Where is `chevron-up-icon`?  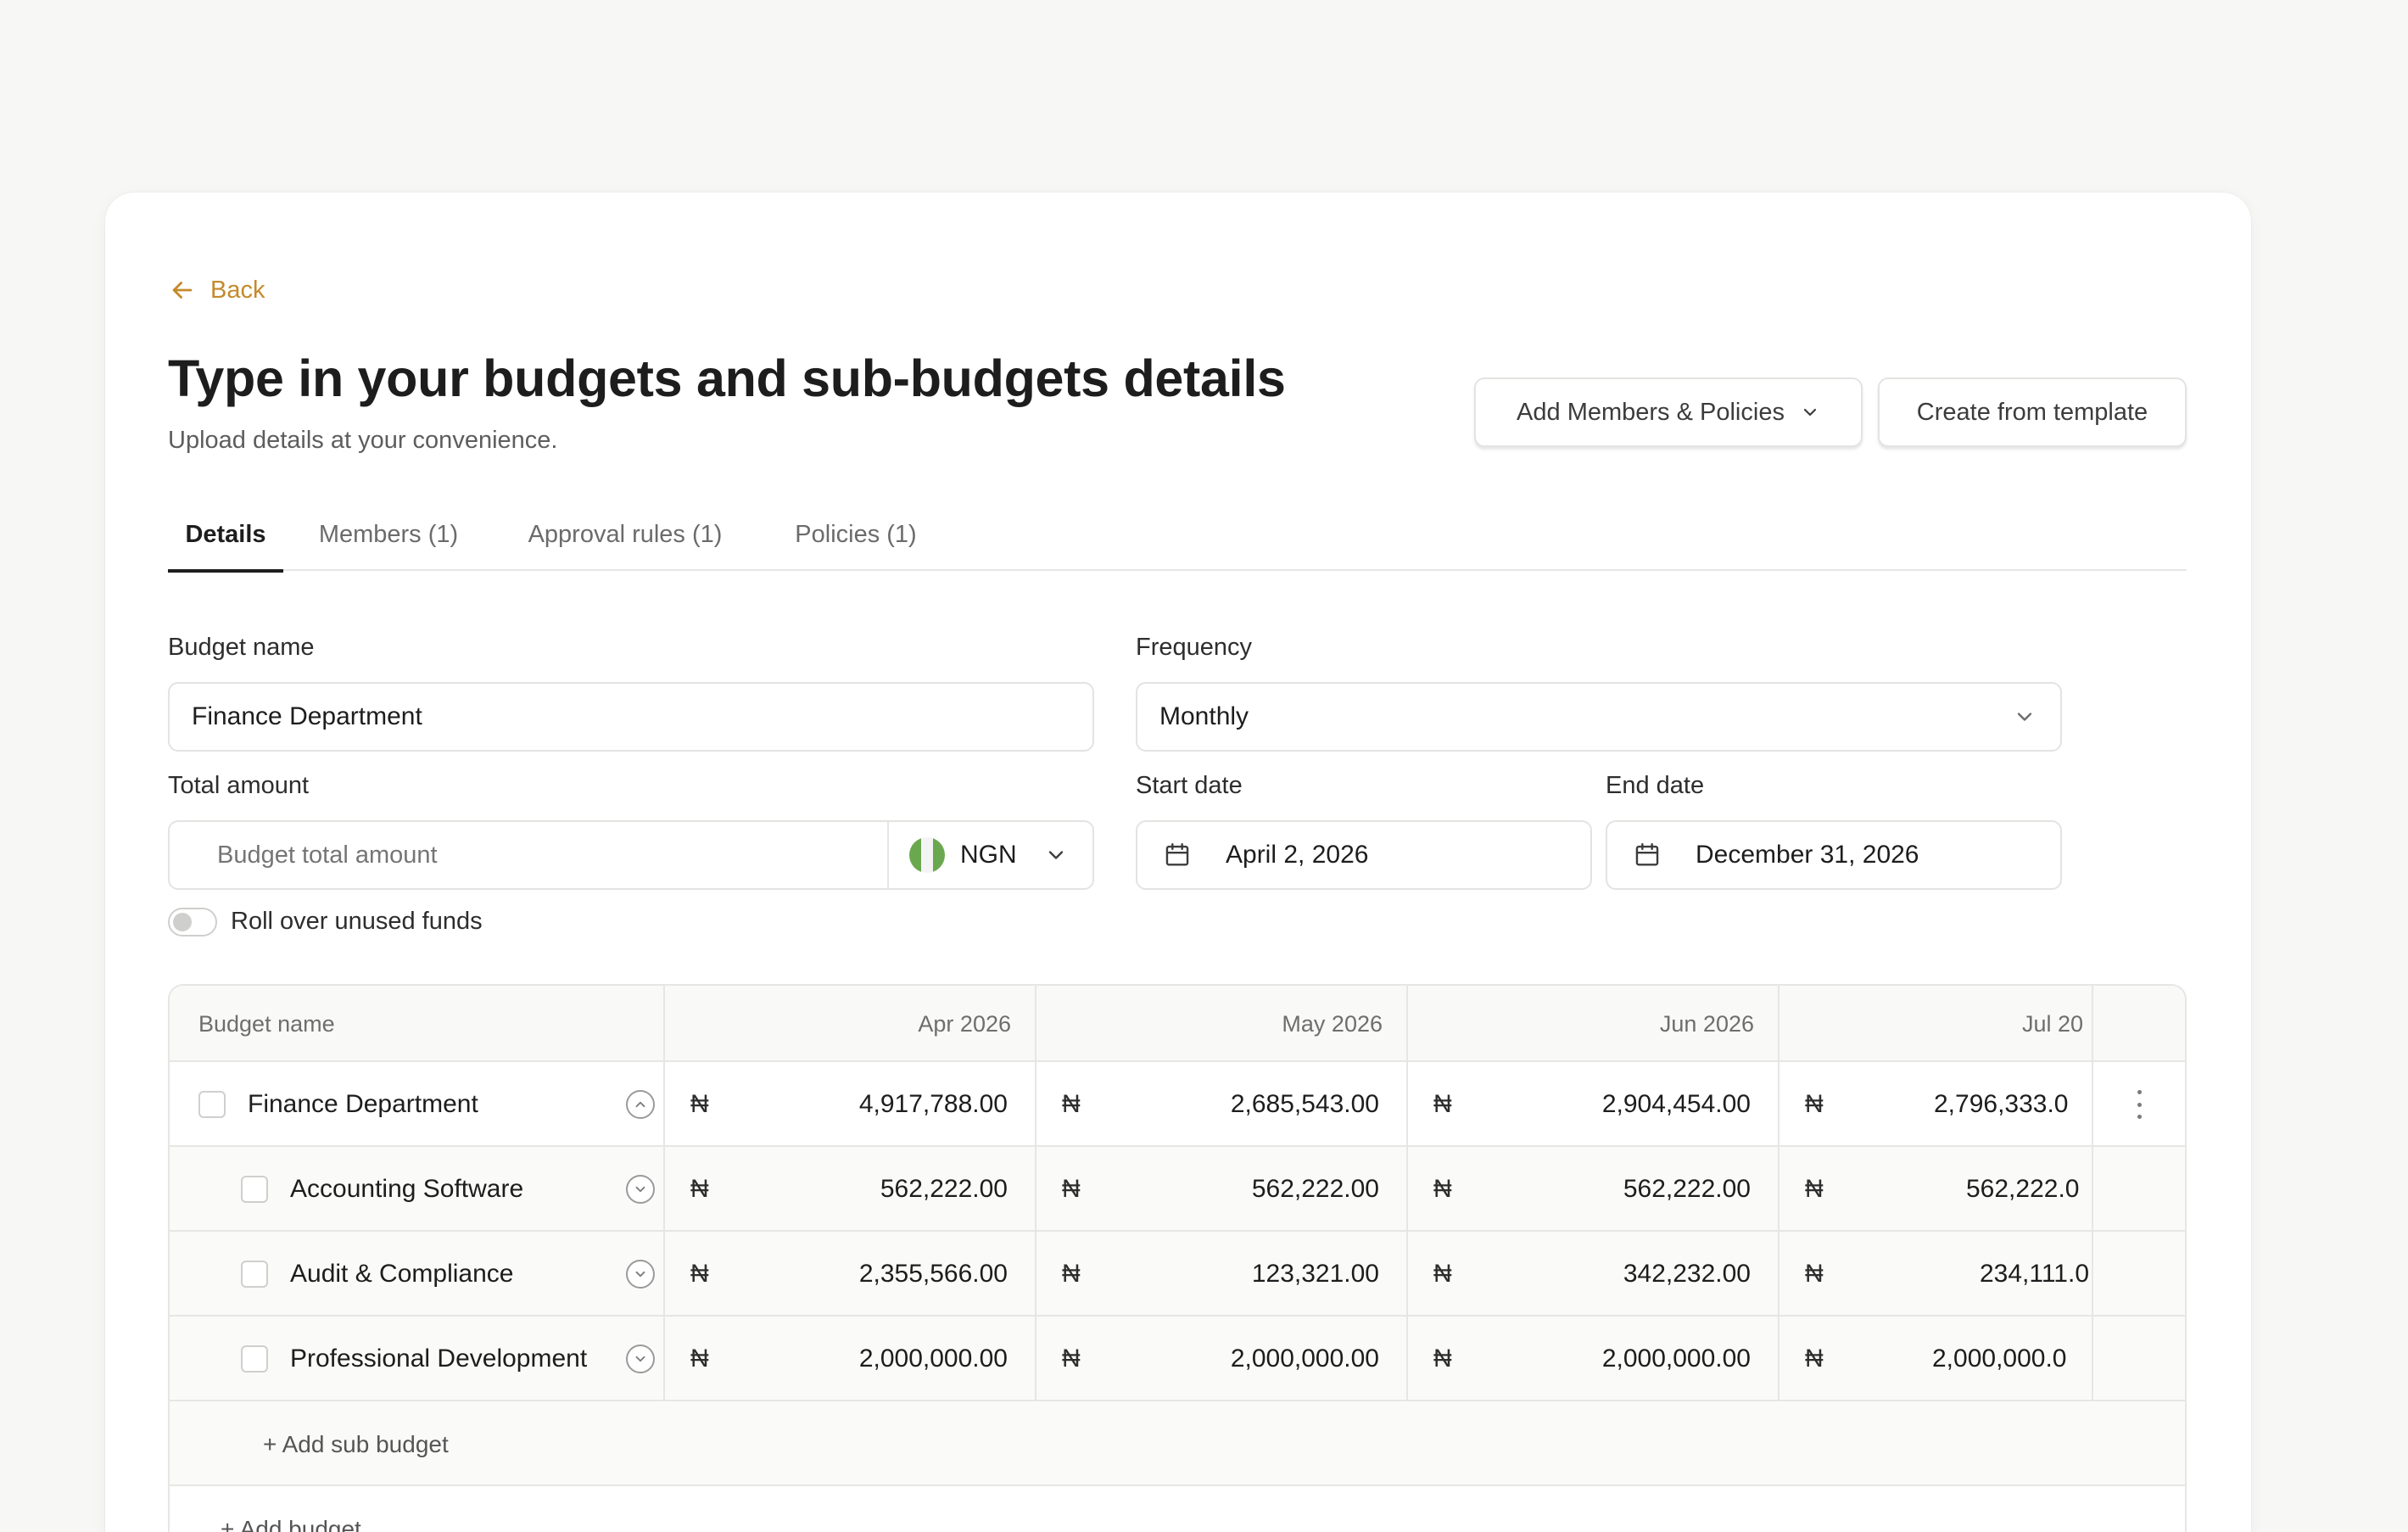 chevron-up-icon is located at coordinates (640, 1104).